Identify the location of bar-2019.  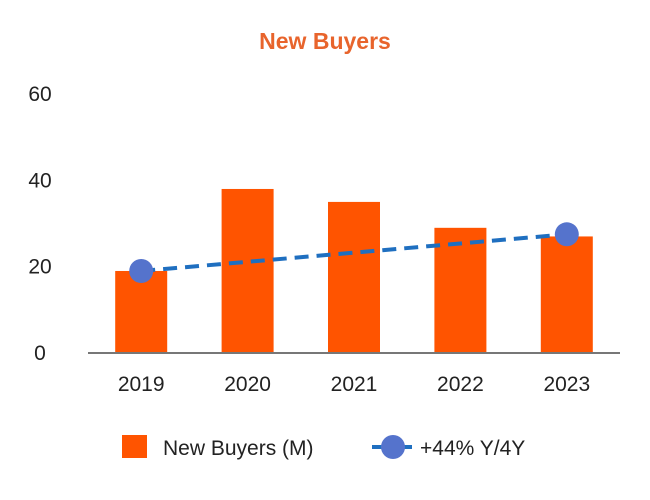
(141, 311).